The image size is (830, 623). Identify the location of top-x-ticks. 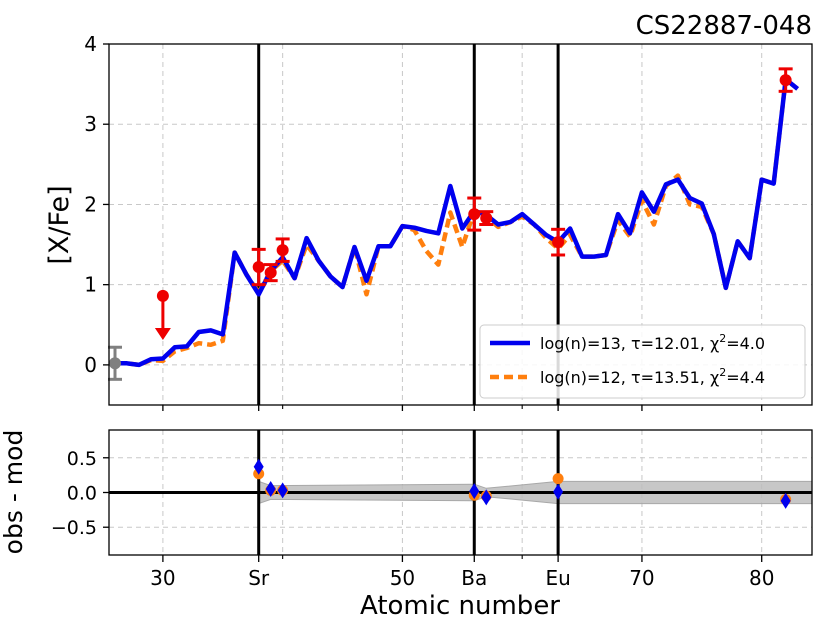
(462, 408).